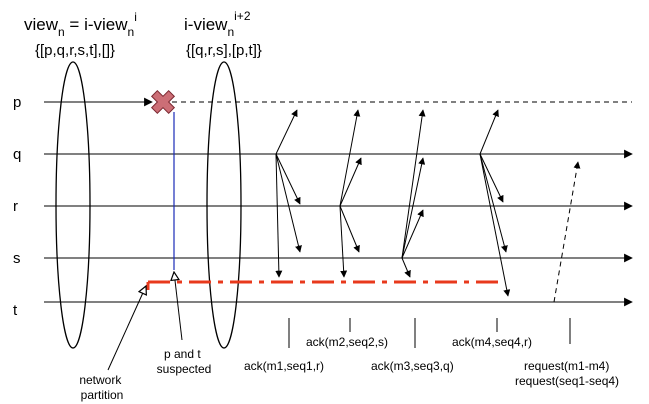 The image size is (649, 404). I want to click on request-label-1: request(m1-m4), so click(566, 366).